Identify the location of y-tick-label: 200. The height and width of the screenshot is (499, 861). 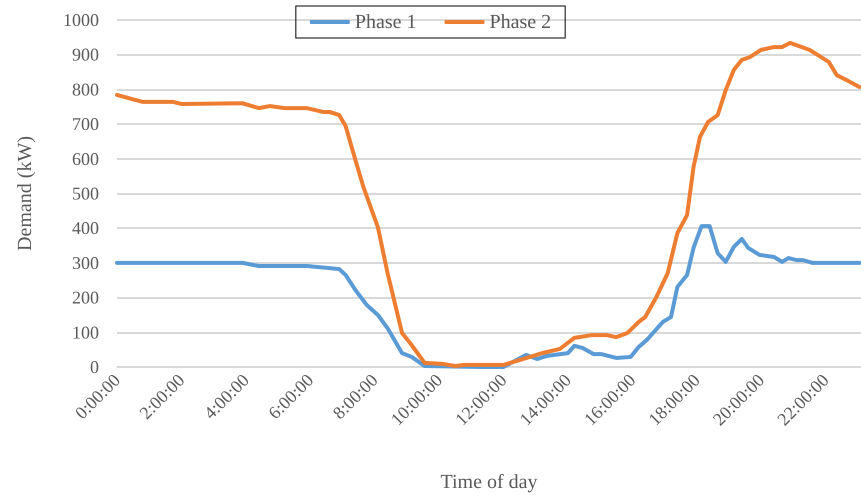
(85, 298).